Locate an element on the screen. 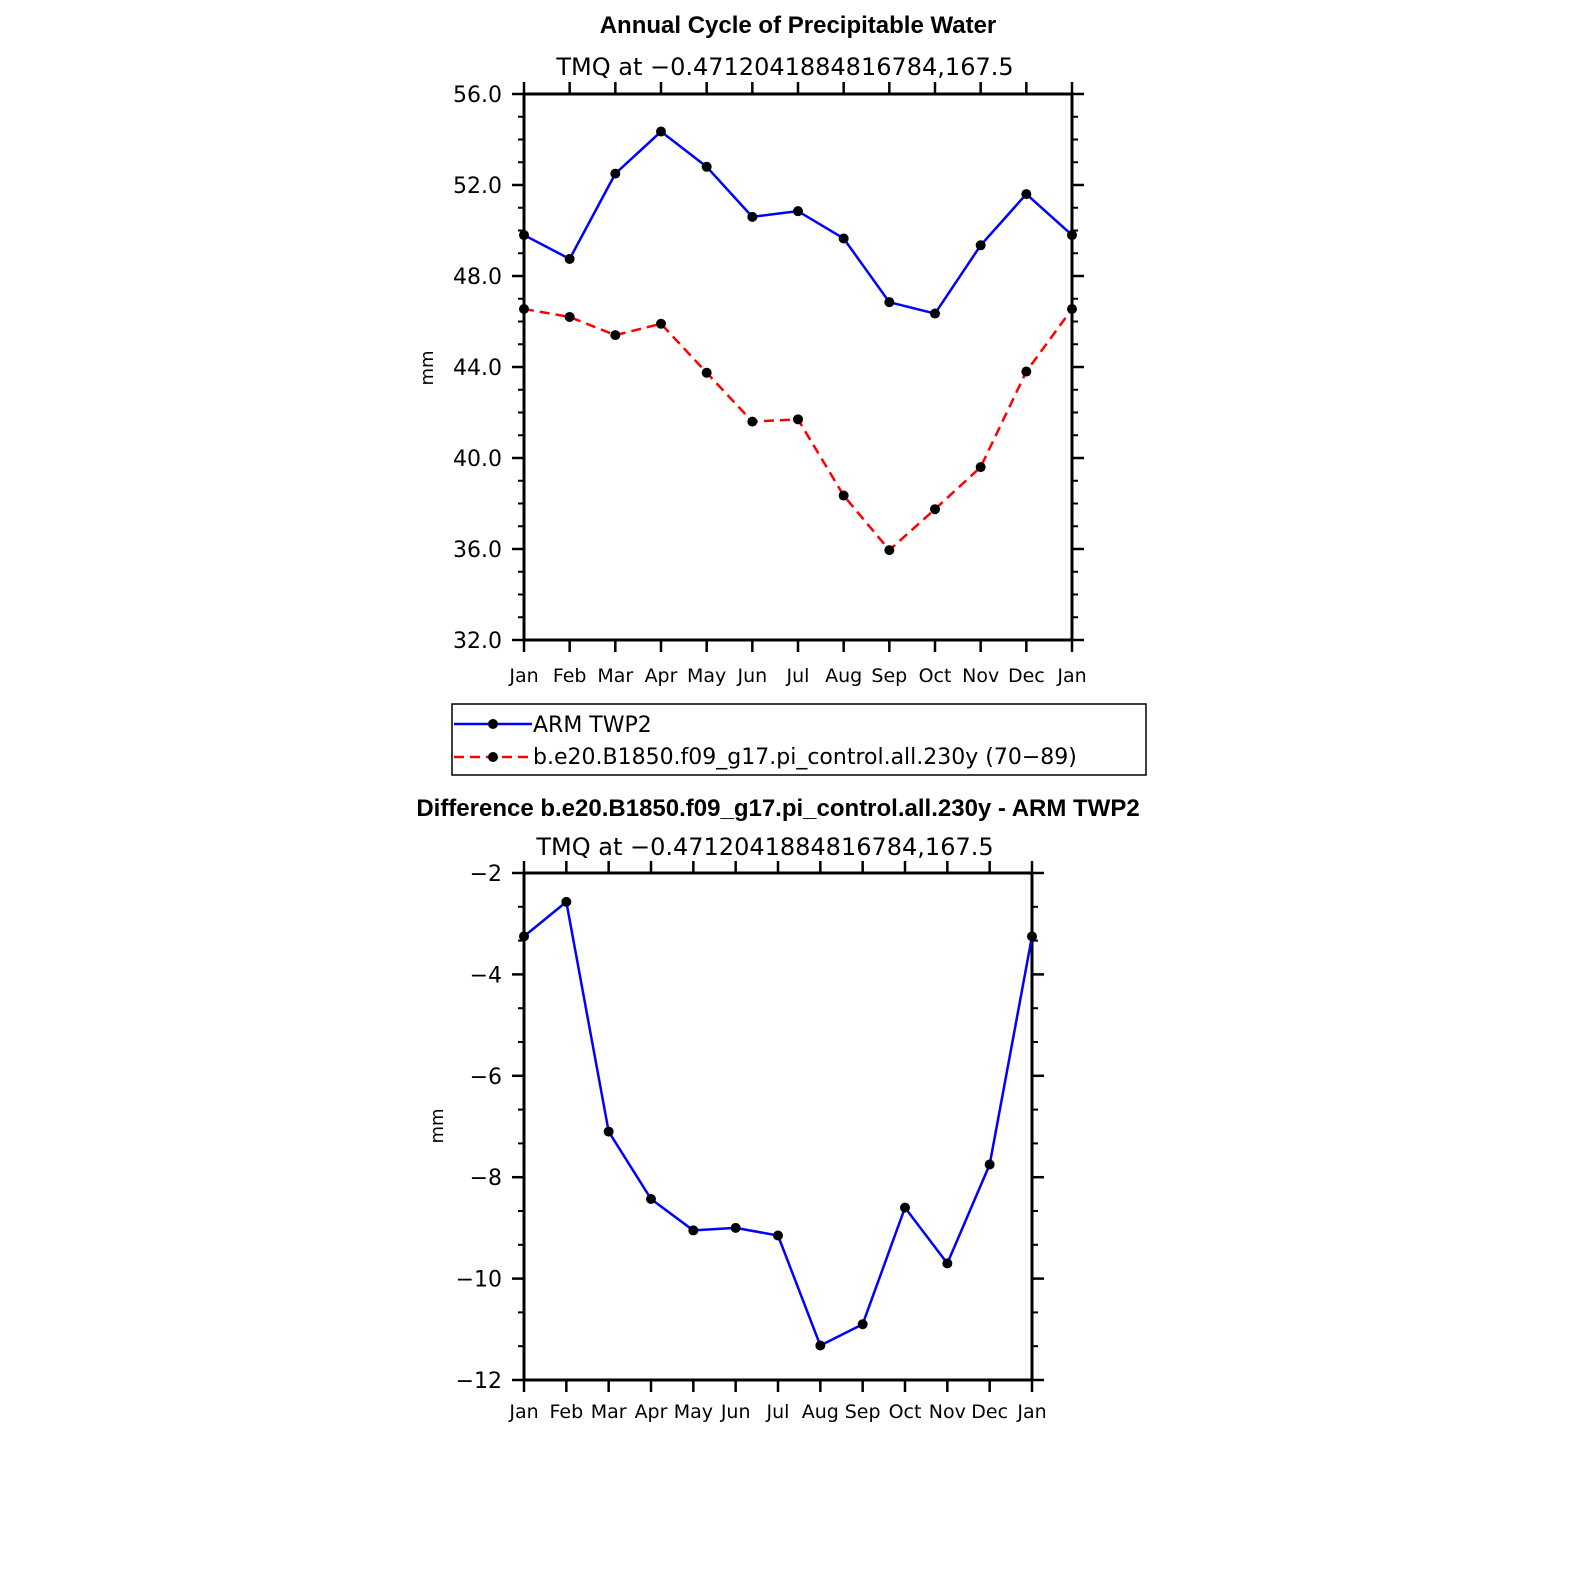  chart-2-x-tick-label: Apr is located at coordinates (651, 1412).